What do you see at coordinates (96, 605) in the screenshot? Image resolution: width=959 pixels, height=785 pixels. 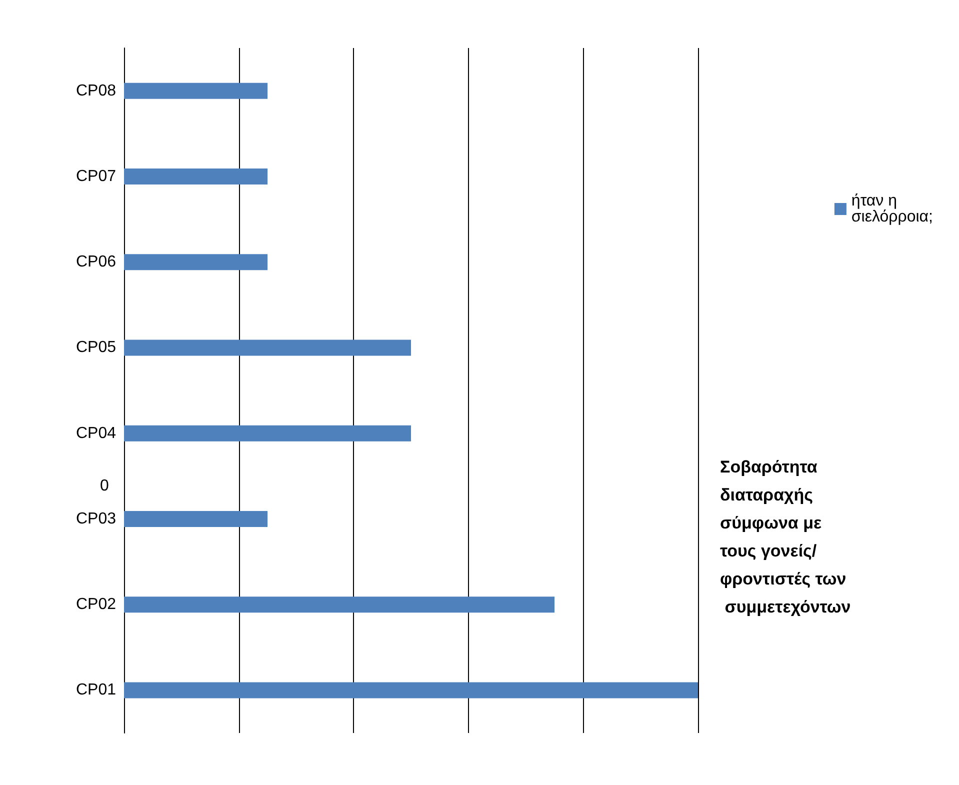 I see `y-tick-label: CP02` at bounding box center [96, 605].